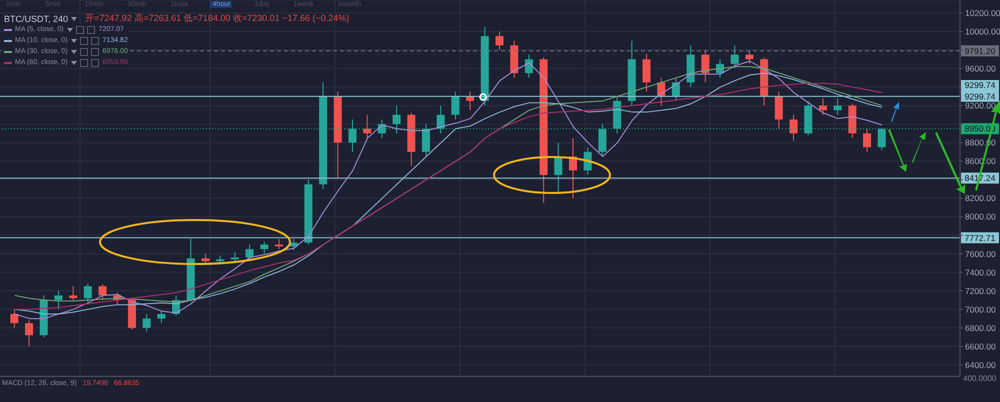 The height and width of the screenshot is (402, 1000). I want to click on y-tick-label: 7000.00, so click(980, 309).